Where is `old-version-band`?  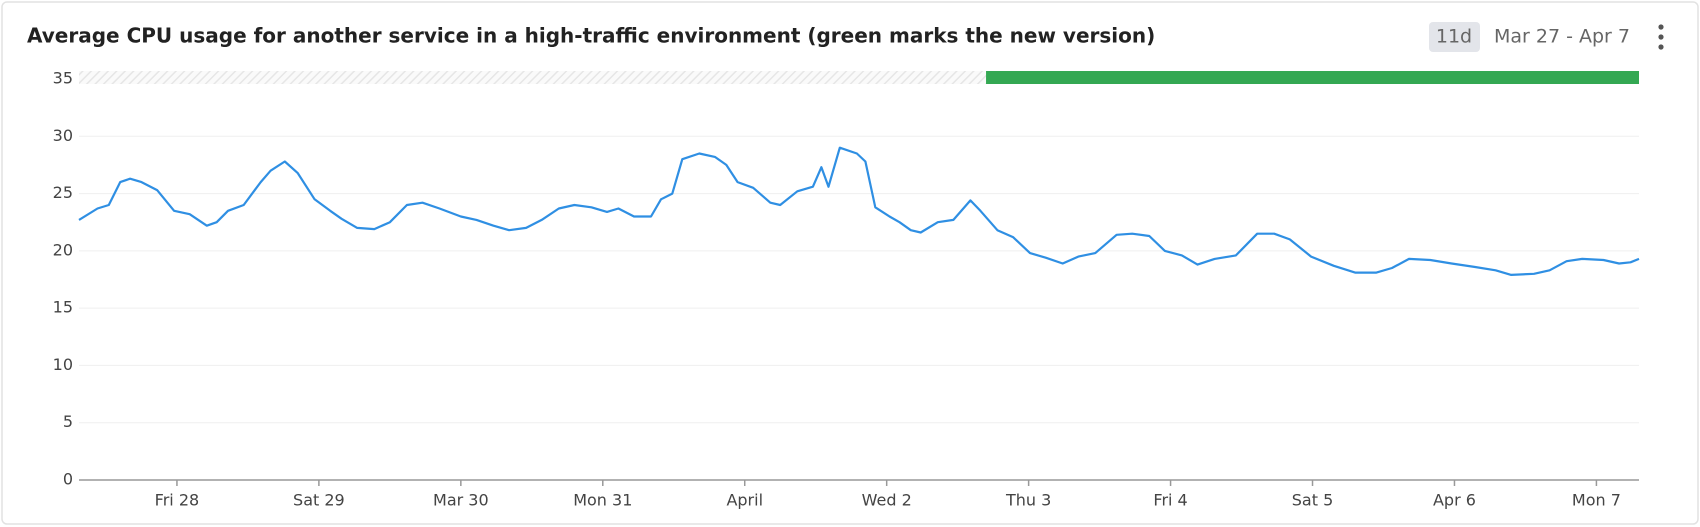 old-version-band is located at coordinates (533, 77).